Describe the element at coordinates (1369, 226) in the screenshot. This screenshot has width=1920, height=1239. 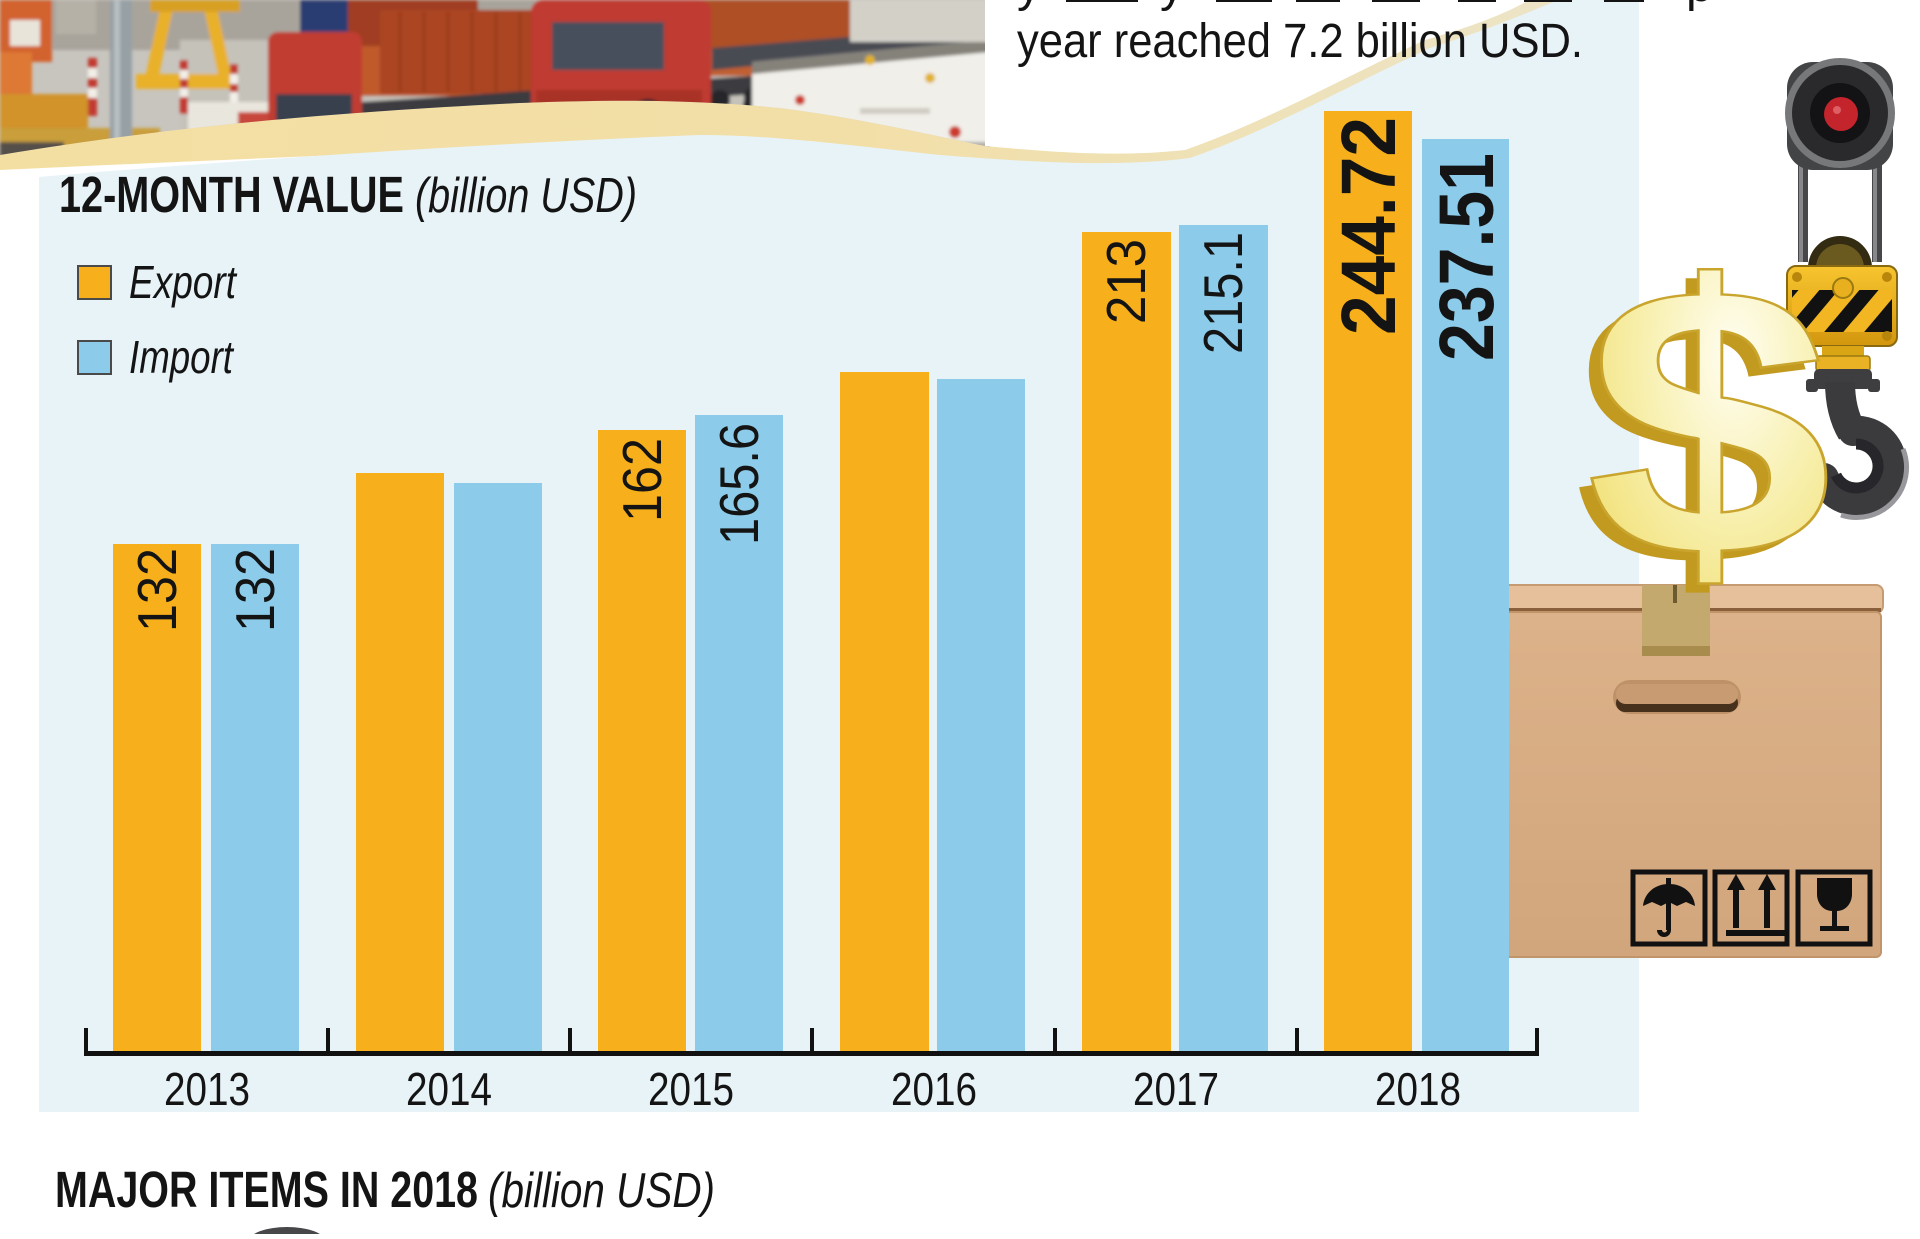
I see `svg-text: 244.72` at that location.